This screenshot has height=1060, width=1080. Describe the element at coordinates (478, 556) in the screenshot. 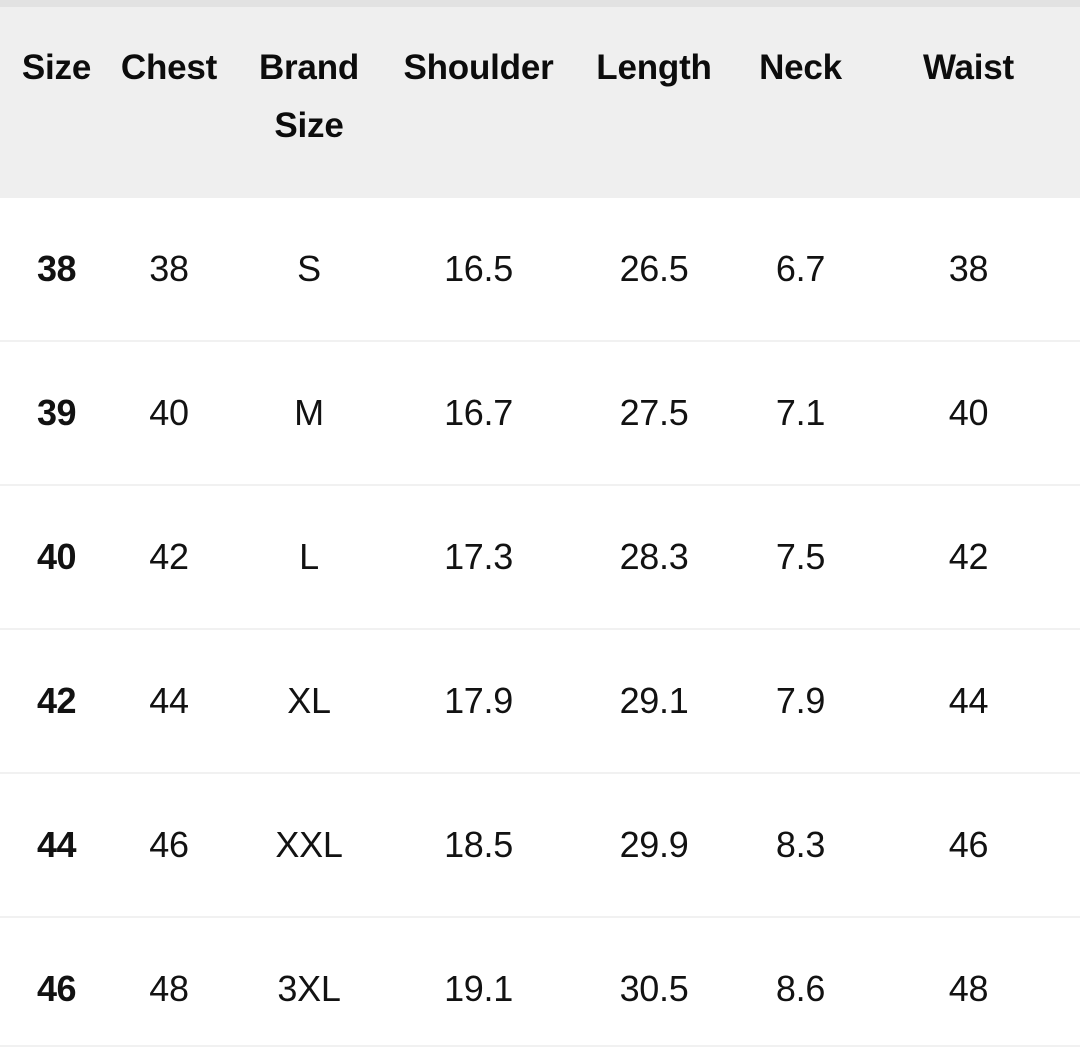

I see `cell-shoulder: 17.3` at that location.